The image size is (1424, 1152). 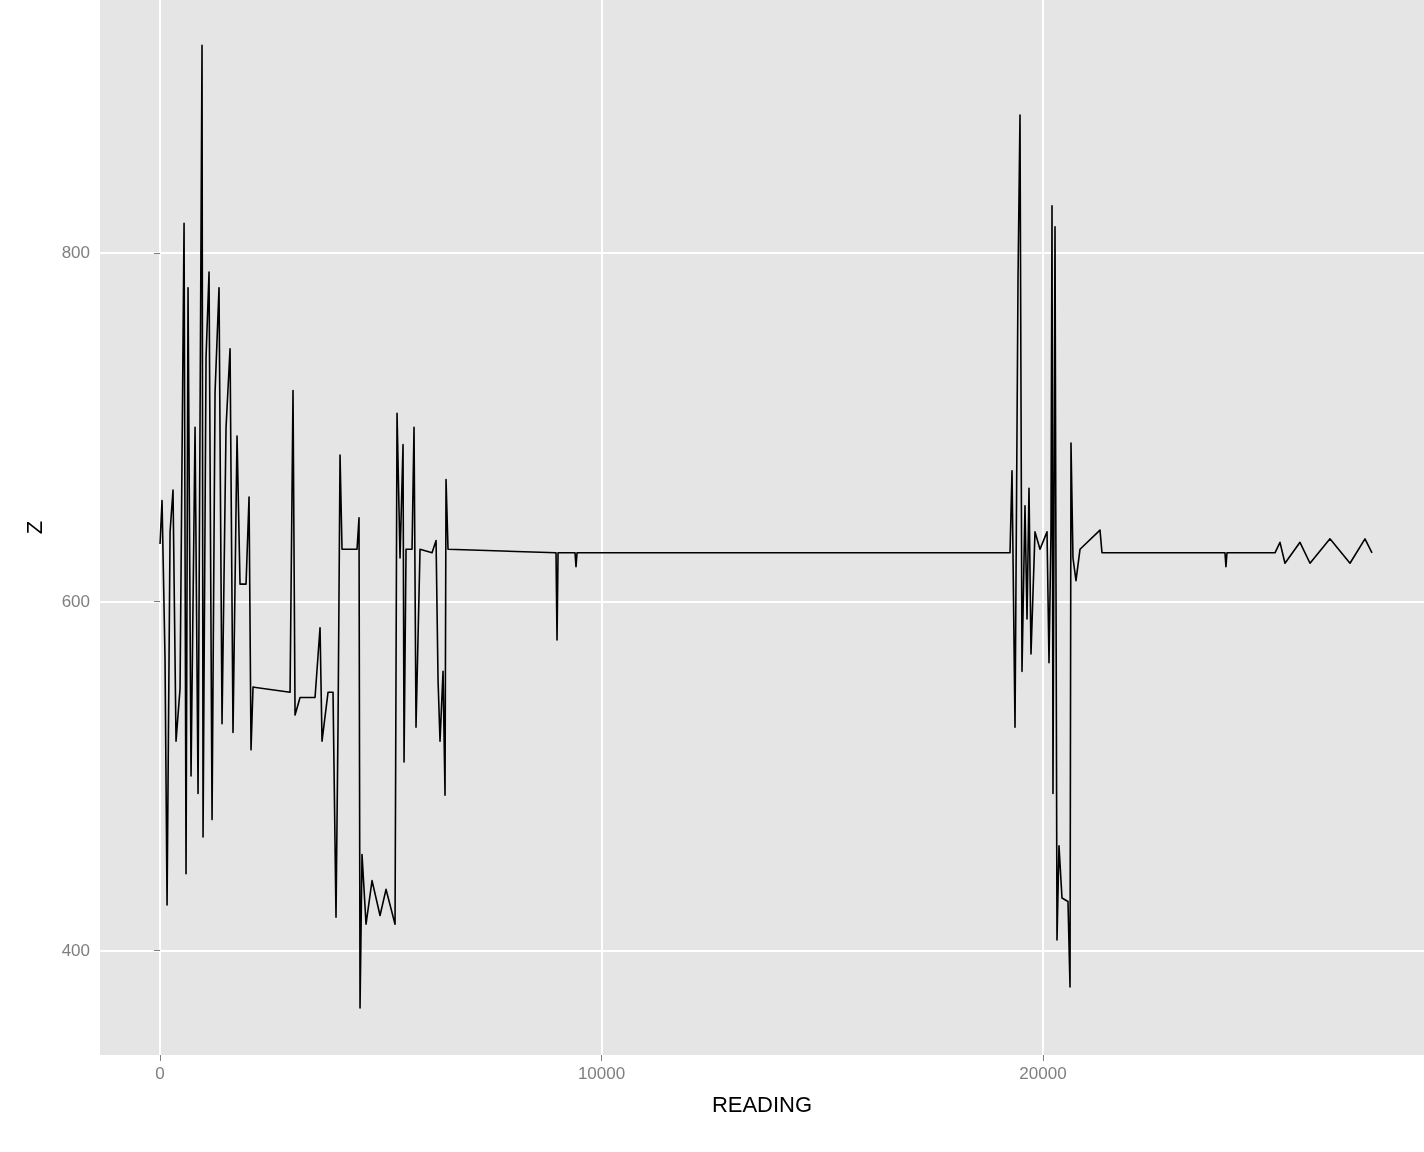 I want to click on x-tick-label: 10000, so click(x=601, y=1073).